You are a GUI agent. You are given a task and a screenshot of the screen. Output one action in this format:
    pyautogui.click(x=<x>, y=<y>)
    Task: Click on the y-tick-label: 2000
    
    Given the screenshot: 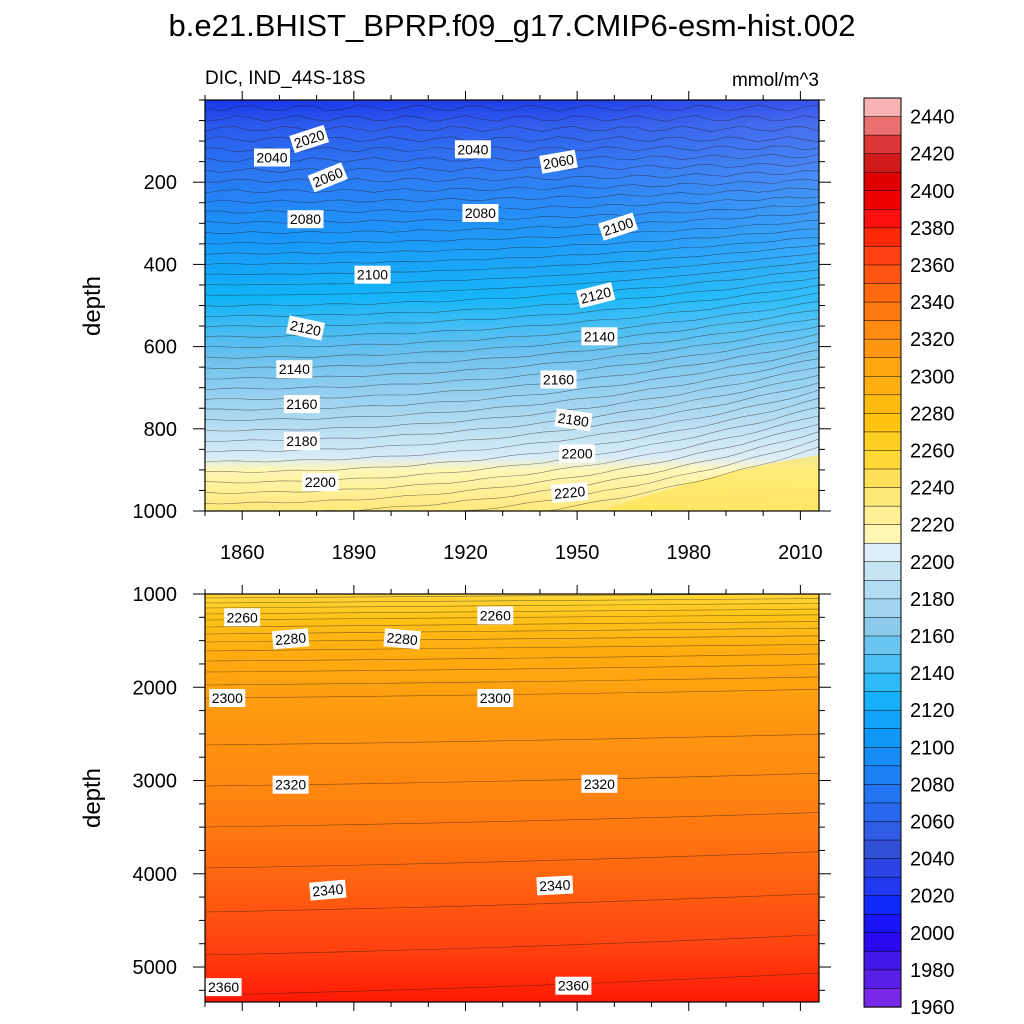 What is the action you would take?
    pyautogui.click(x=155, y=688)
    